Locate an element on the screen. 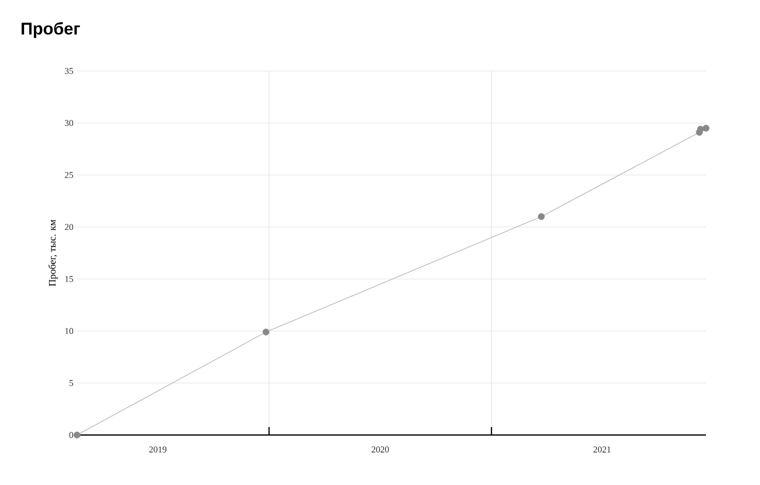  chart-title: Пробег is located at coordinates (51, 30).